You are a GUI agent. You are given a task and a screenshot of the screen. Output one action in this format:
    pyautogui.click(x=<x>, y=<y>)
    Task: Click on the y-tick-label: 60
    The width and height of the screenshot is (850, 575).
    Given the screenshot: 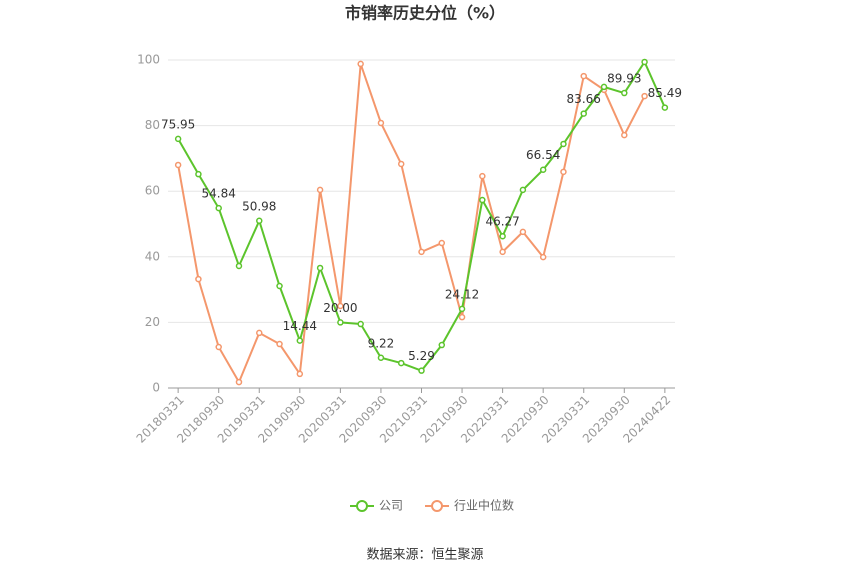 What is the action you would take?
    pyautogui.click(x=152, y=191)
    